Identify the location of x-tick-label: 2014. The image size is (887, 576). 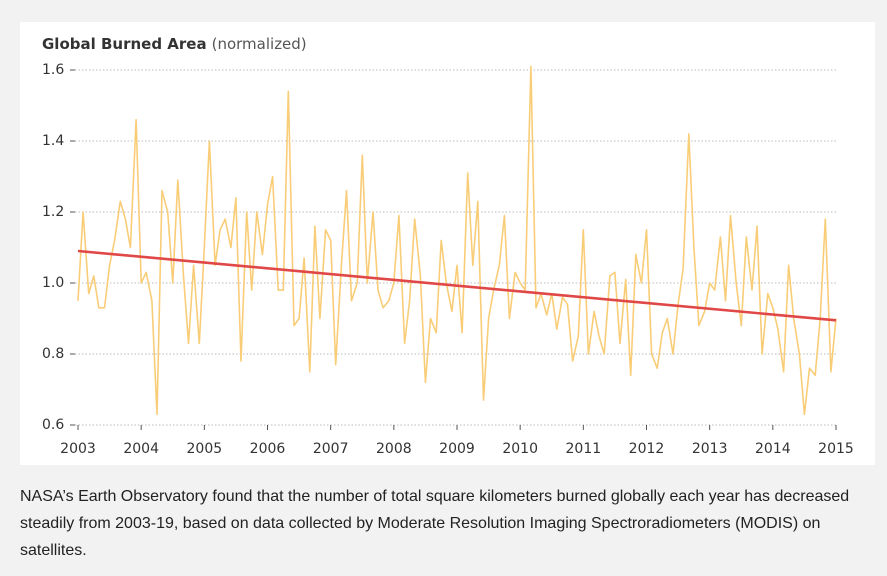
(773, 449).